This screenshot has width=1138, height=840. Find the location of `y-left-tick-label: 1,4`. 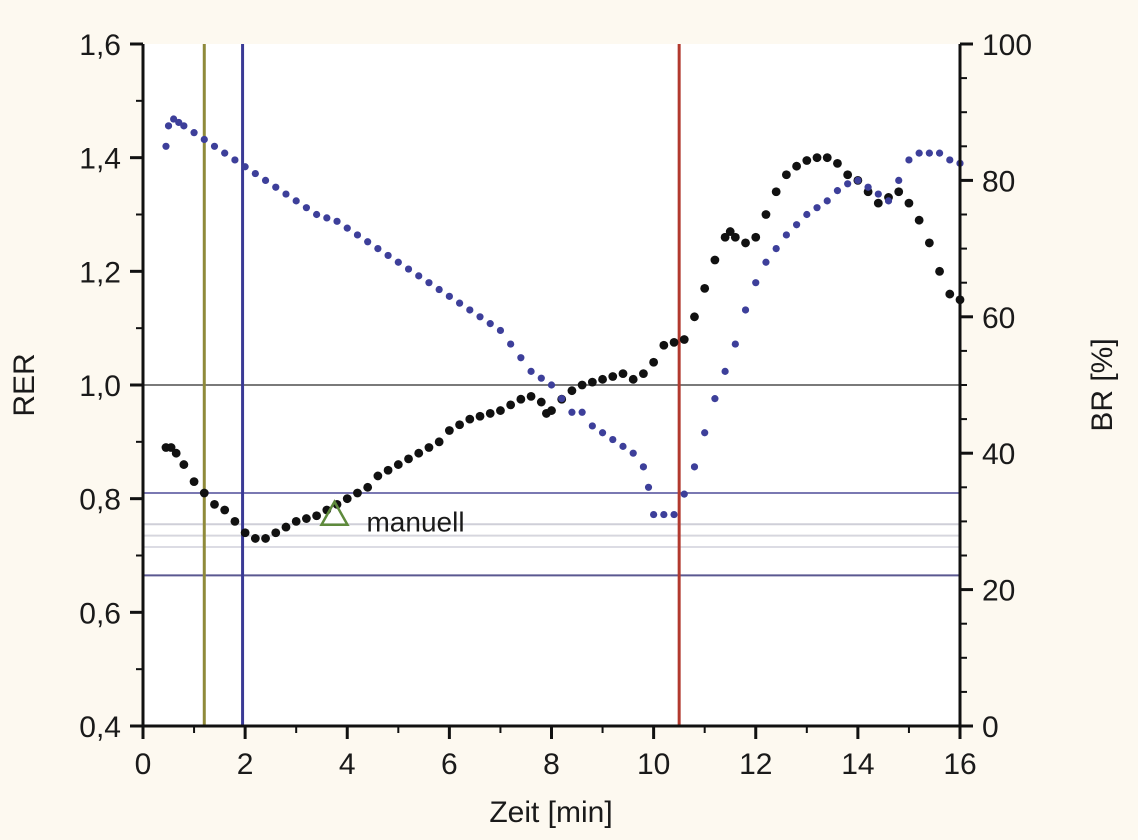

y-left-tick-label: 1,4 is located at coordinates (100, 159).